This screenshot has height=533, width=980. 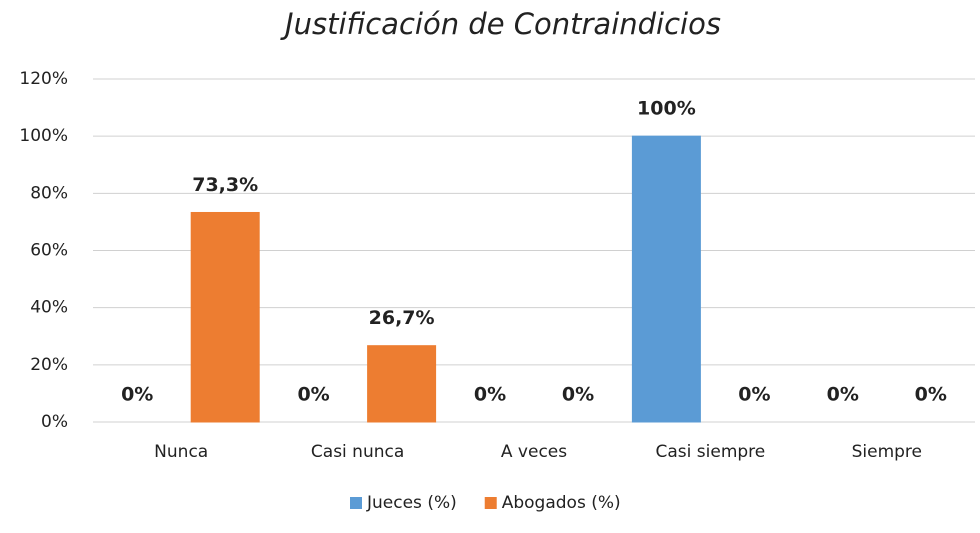 I want to click on y-tick-label: 120%, so click(x=43, y=79).